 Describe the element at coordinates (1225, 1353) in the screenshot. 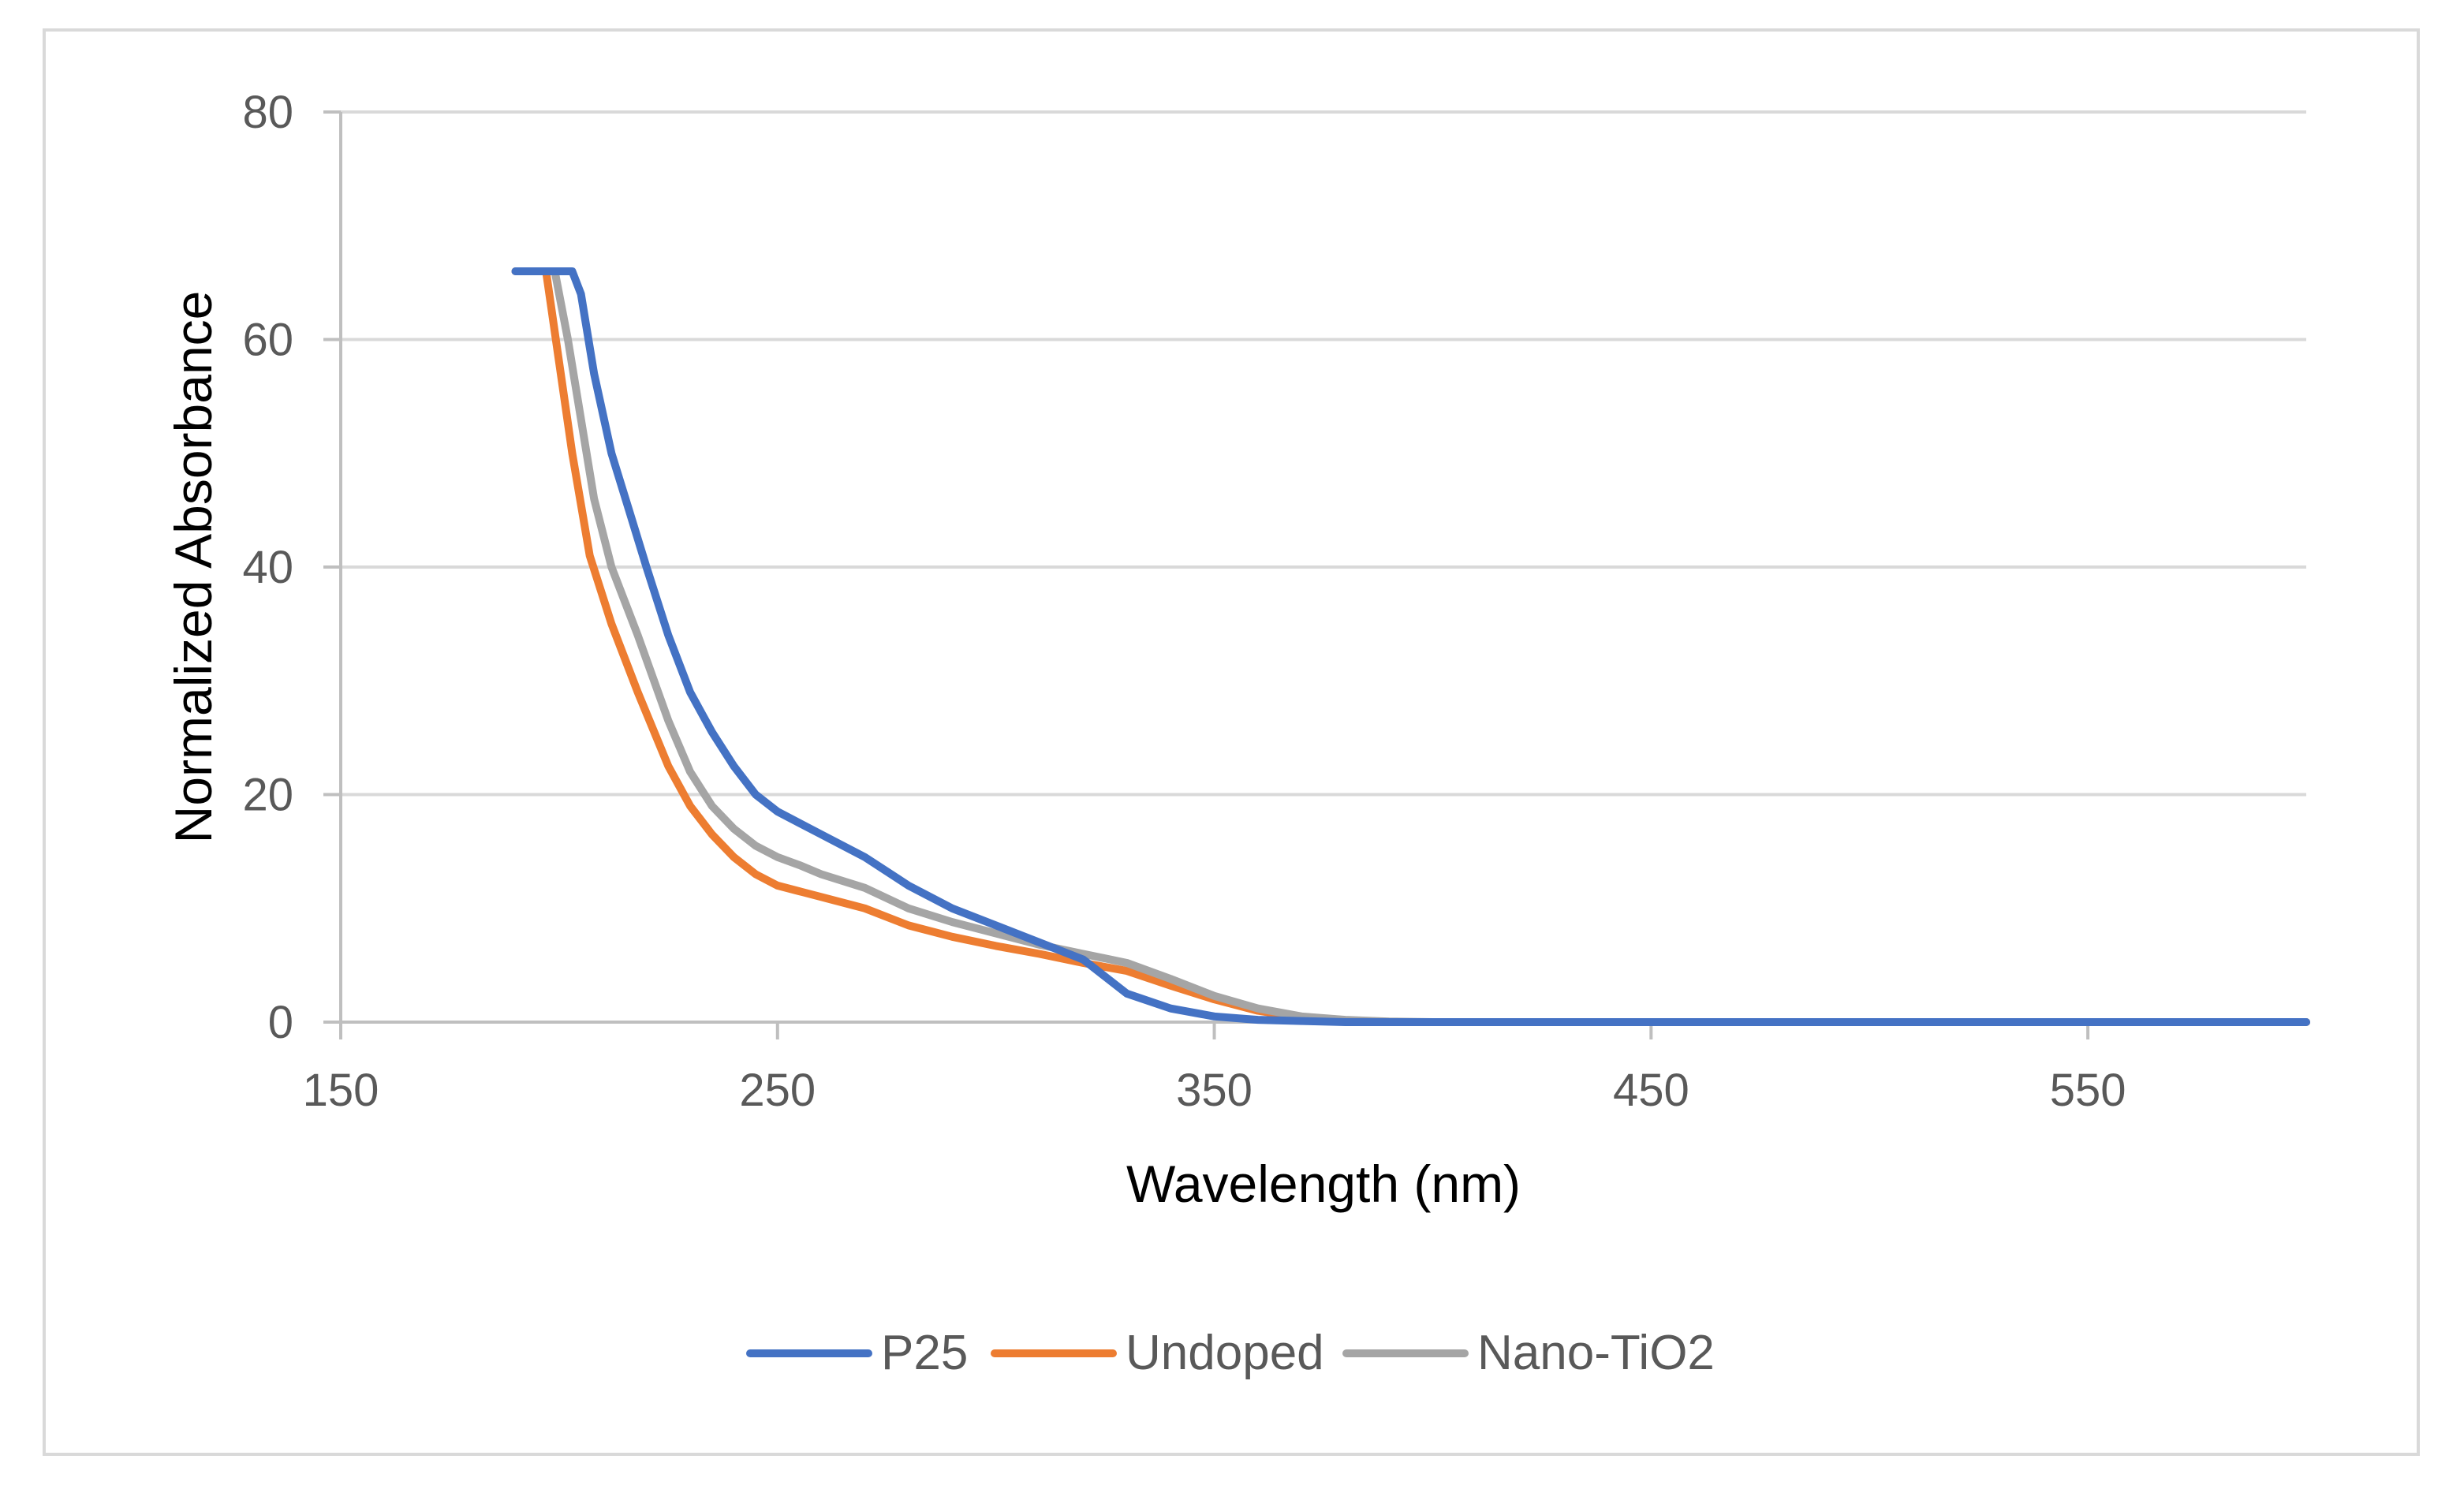

I see `legend-label-undoped: Undoped` at that location.